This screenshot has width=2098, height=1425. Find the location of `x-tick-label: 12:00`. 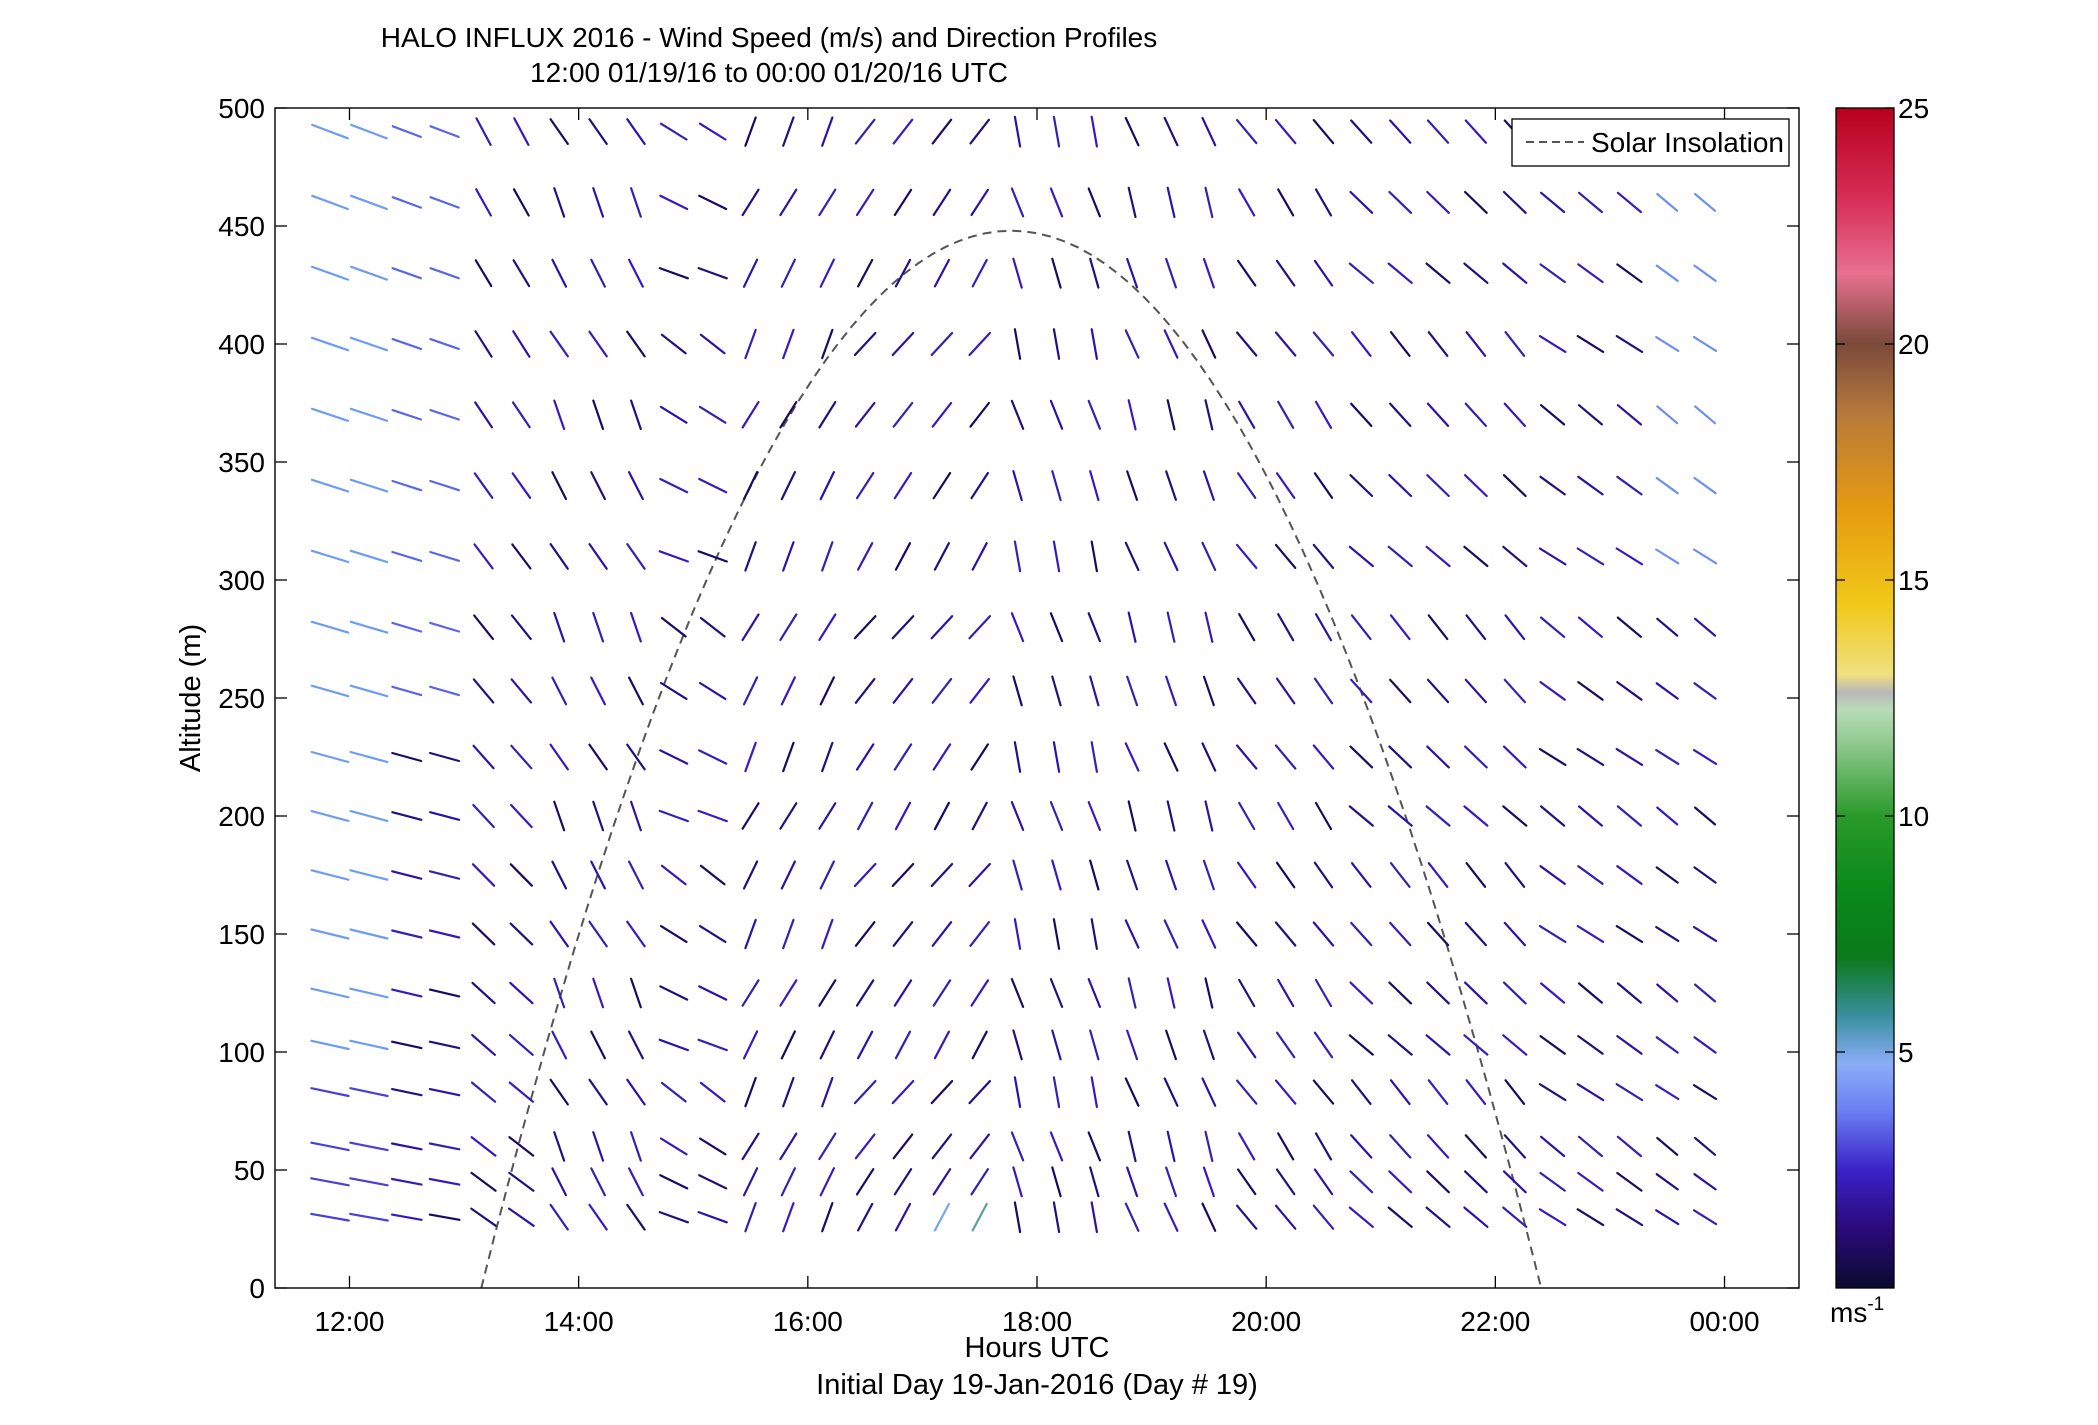

x-tick-label: 12:00 is located at coordinates (349, 1321).